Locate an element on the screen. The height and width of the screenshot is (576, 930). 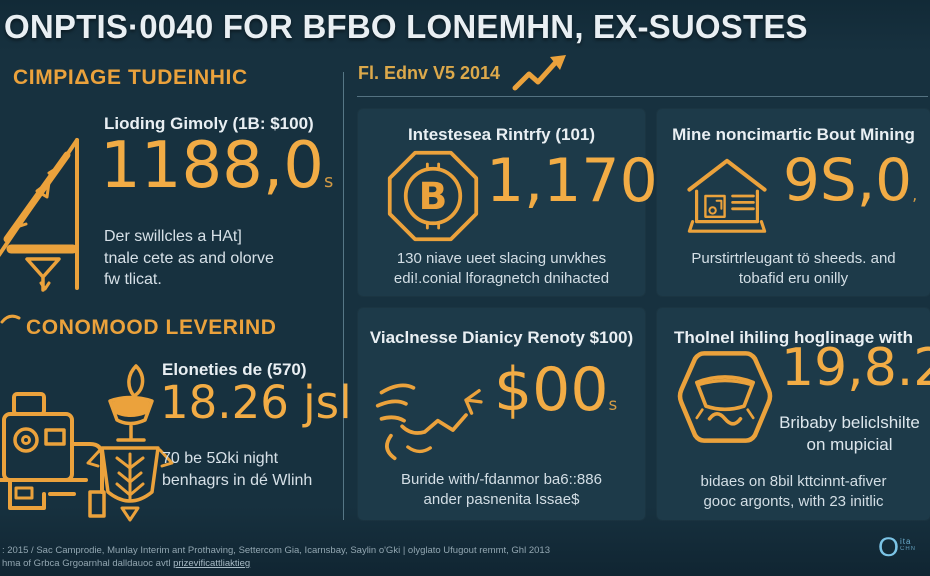
trend-arrow-icon is located at coordinates (539, 74).